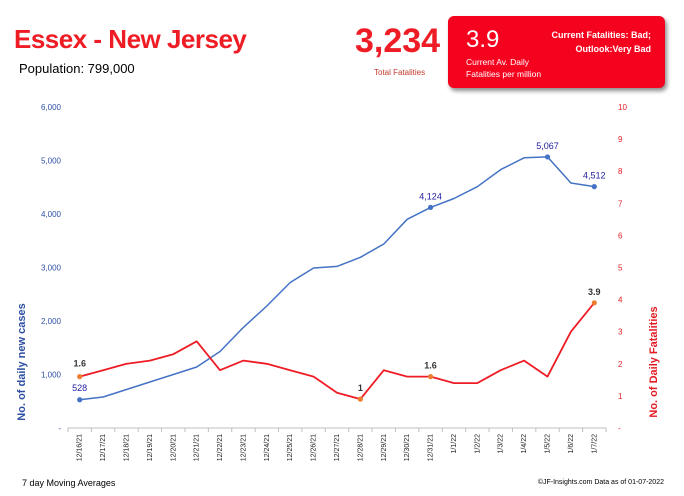  What do you see at coordinates (80, 447) in the screenshot?
I see `x-tick-label: 12/16/21` at bounding box center [80, 447].